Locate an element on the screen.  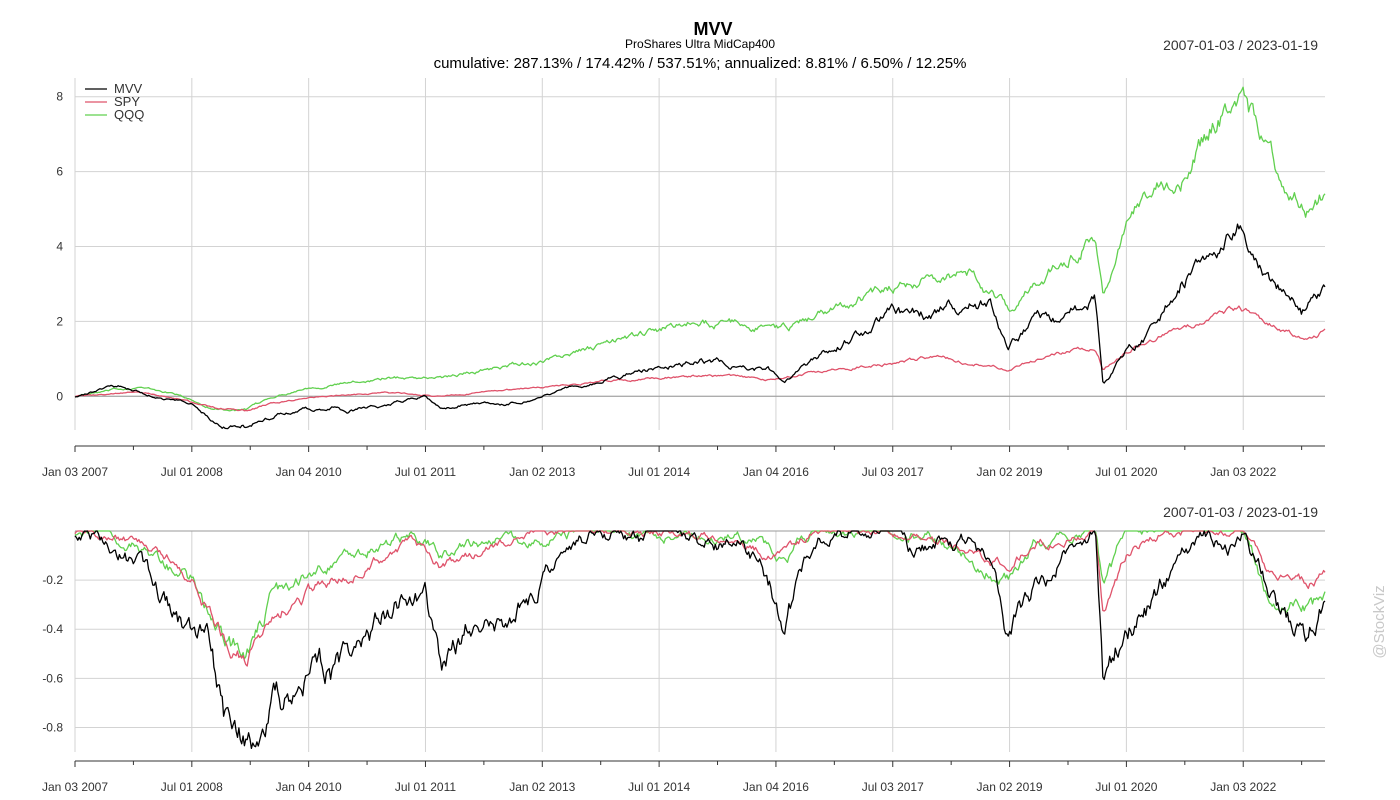
y-tick-label: -0.4 is located at coordinates (52, 629).